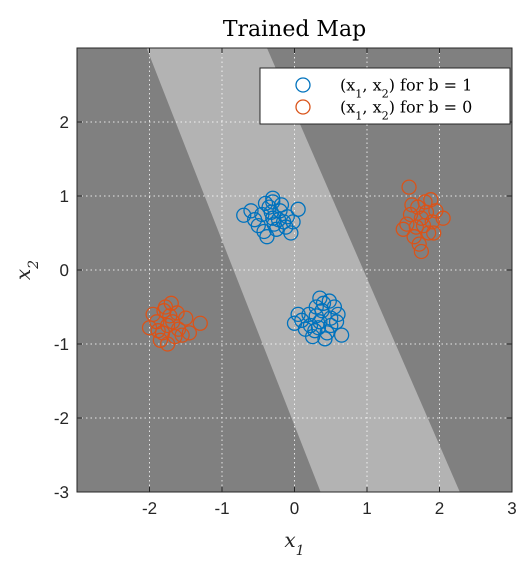  Describe the element at coordinates (64, 122) in the screenshot. I see `y-tick-label: 2` at that location.